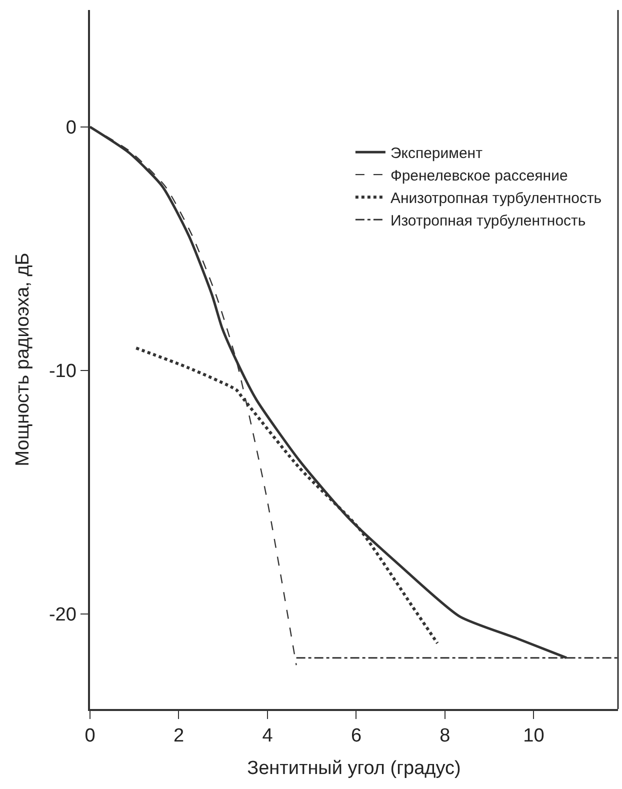  Describe the element at coordinates (90, 736) in the screenshot. I see `x-tick-label: 0` at that location.